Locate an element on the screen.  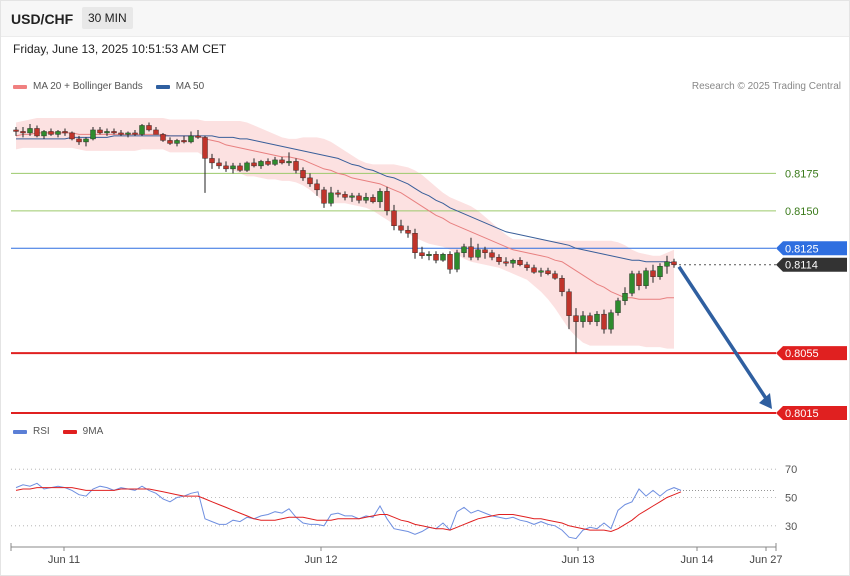
header-bar: USD/CHF 30 MIN is located at coordinates (425, 18).